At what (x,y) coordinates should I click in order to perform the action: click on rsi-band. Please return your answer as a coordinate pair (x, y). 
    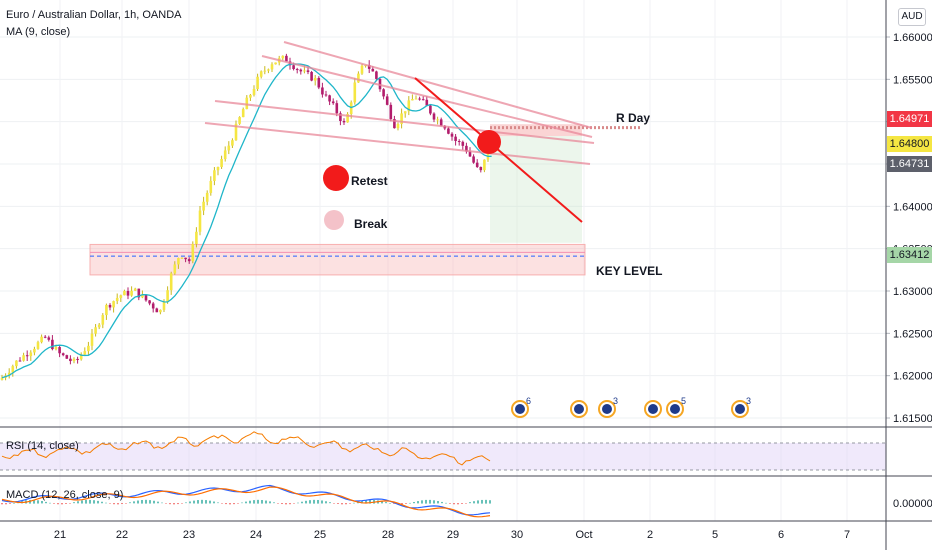
    Looking at the image, I should click on (443, 456).